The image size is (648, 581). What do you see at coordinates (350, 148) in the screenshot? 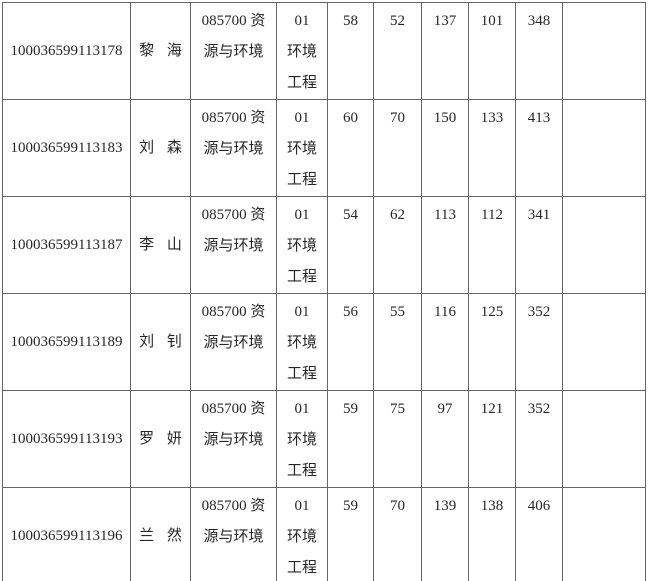
I see `score-cell: 60` at bounding box center [350, 148].